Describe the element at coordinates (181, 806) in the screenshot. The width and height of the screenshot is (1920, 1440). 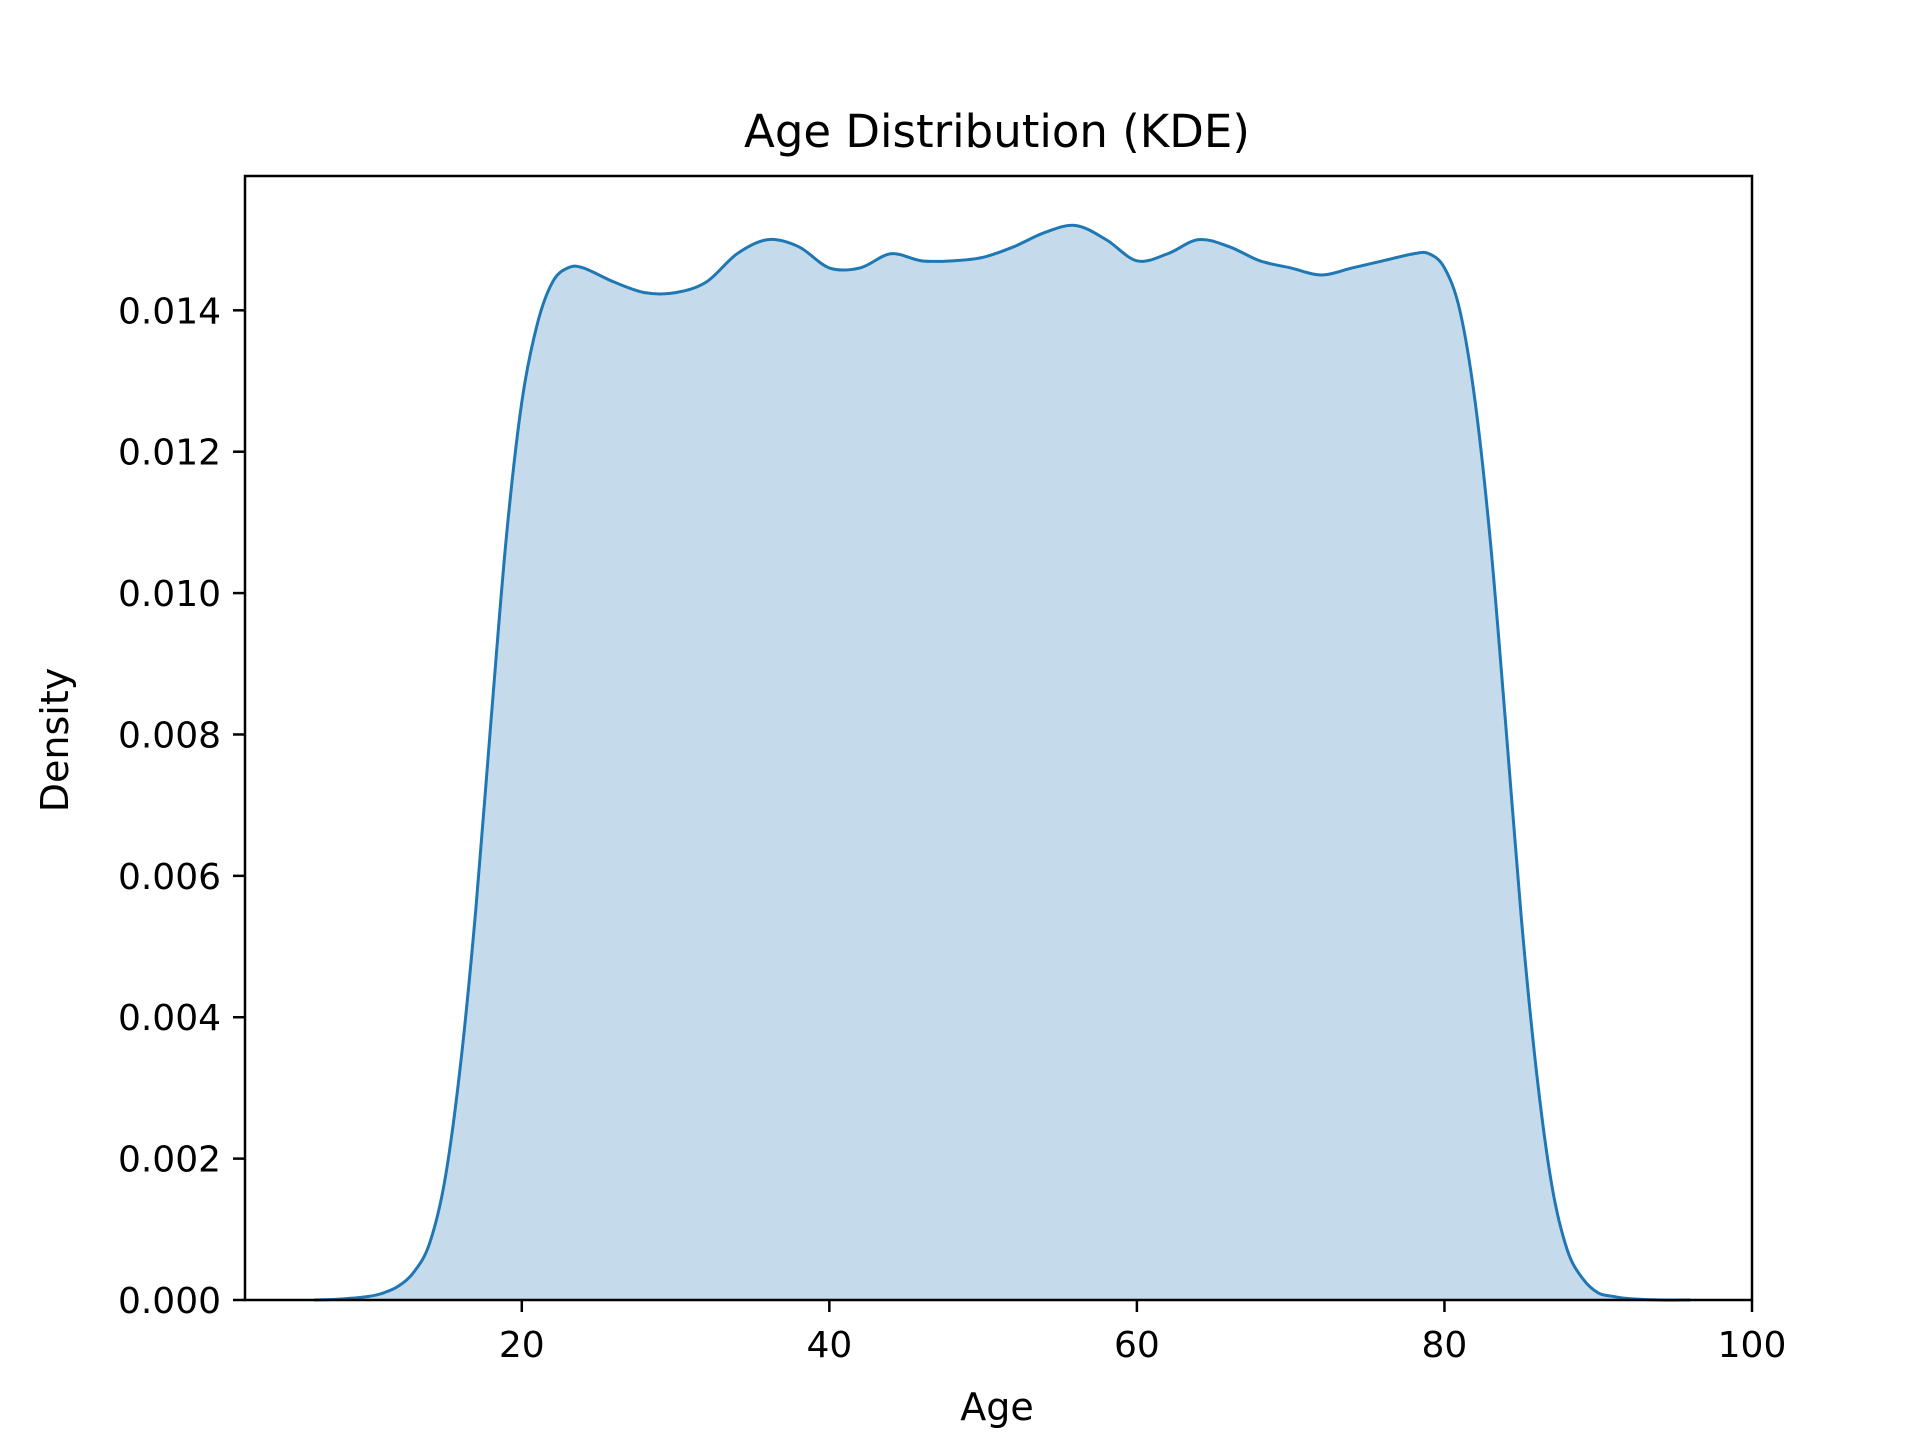
I see `y-axis-ticks: 0.000 0.002 0.004 0.006 0.008 0.010 0.012 0.014` at that location.